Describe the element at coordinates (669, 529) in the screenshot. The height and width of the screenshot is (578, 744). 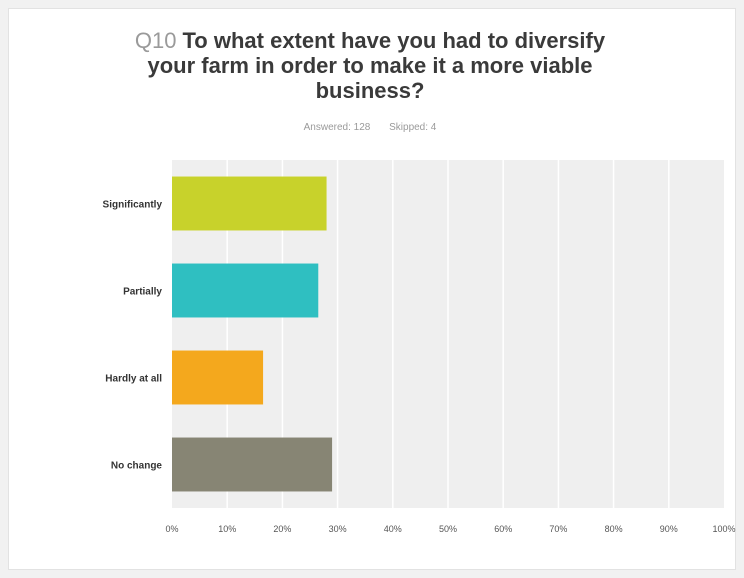
I see `x-tick-label: 90%` at that location.